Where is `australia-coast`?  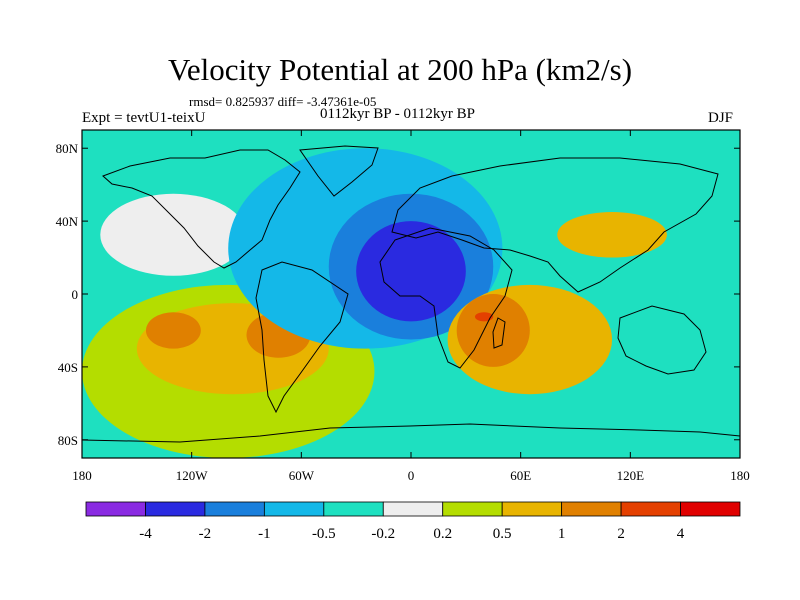
australia-coast is located at coordinates (662, 340).